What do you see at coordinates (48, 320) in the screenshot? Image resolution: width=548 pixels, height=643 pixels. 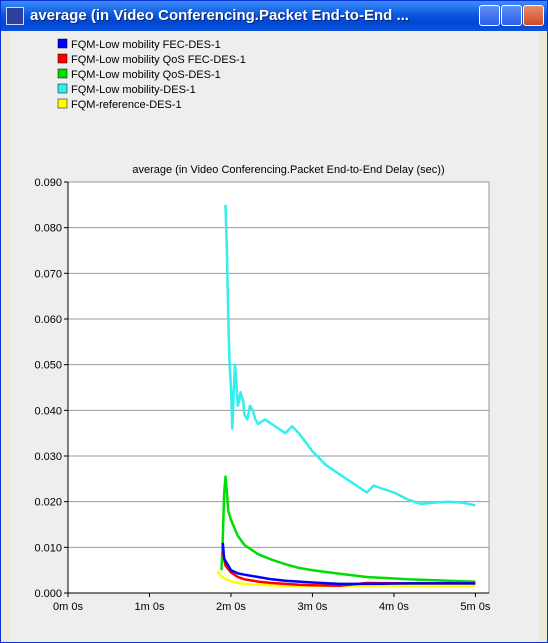 I see `y-tick-label: 0.060` at bounding box center [48, 320].